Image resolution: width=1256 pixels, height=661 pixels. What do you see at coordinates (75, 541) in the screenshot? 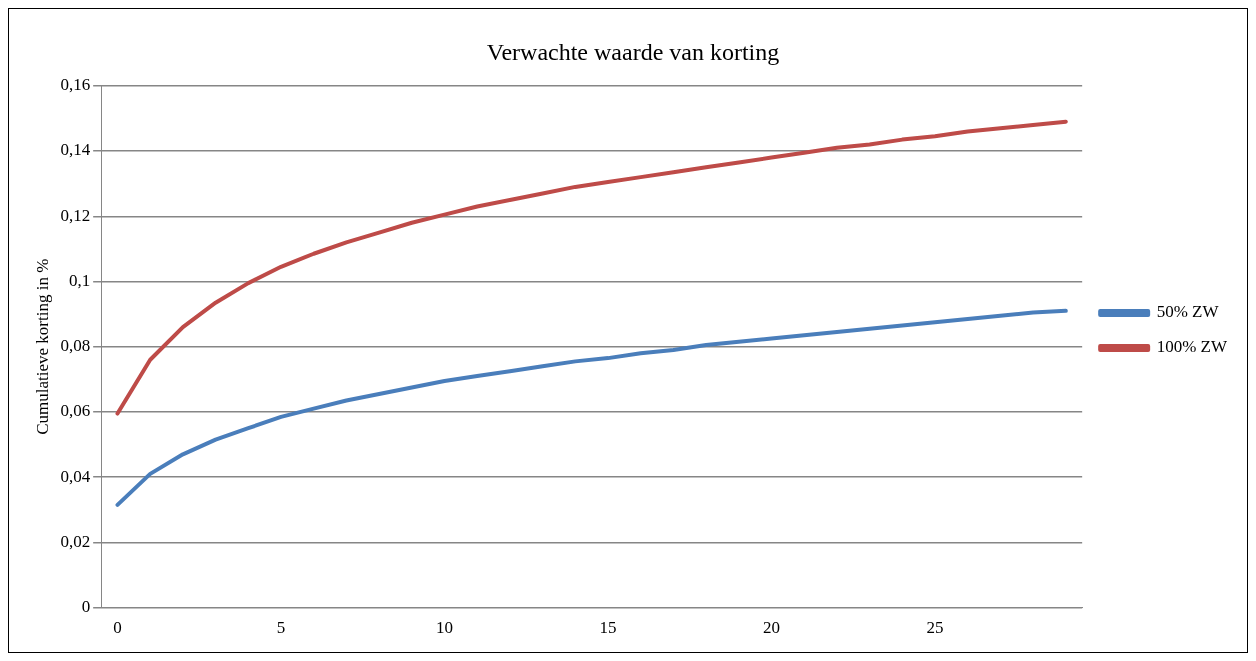
I see `y-tick-label: 0,02` at bounding box center [75, 541].